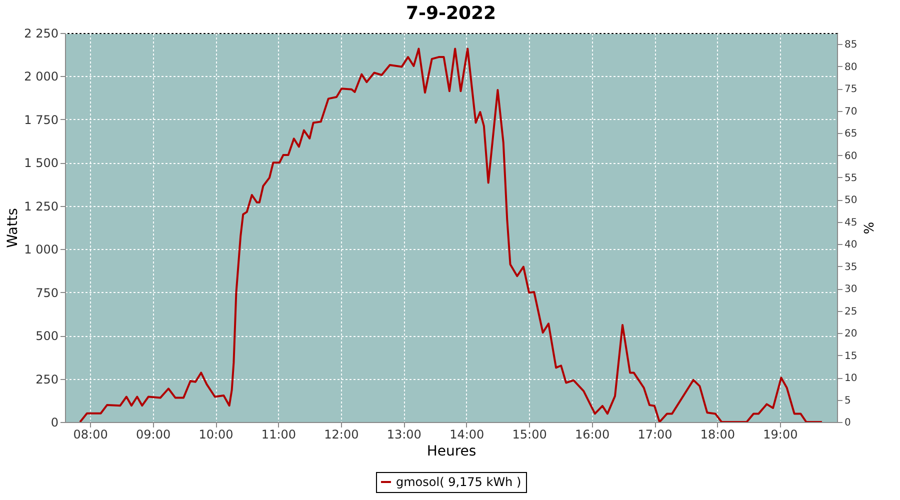 This screenshot has height=500, width=900. What do you see at coordinates (592, 435) in the screenshot?
I see `x-tick-label: 16:00` at bounding box center [592, 435].